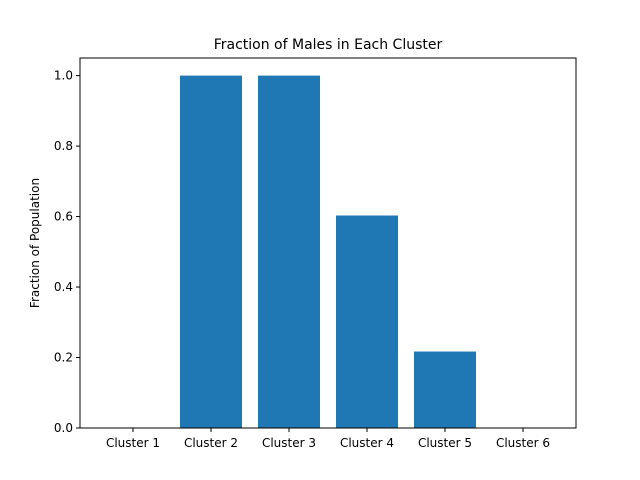 The image size is (640, 480). I want to click on y-tick-label: 0.0, so click(63, 428).